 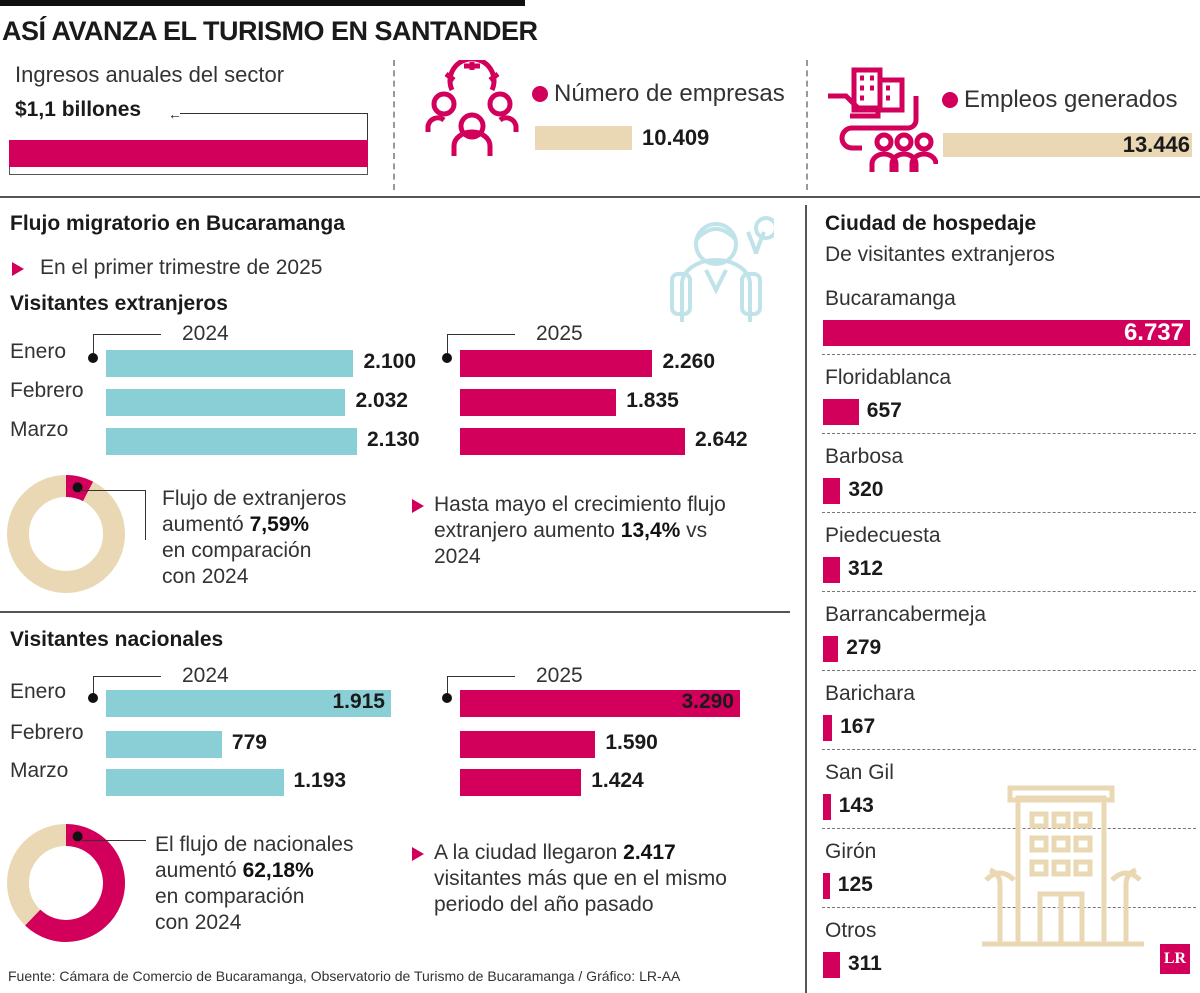 What do you see at coordinates (600, 197) in the screenshot?
I see `section-divider` at bounding box center [600, 197].